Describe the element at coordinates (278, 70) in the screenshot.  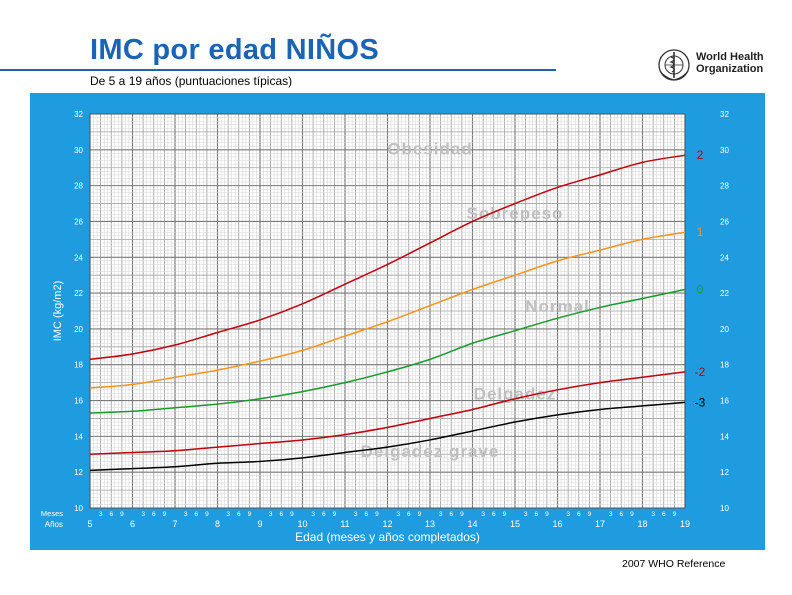
I see `title-underline` at that location.